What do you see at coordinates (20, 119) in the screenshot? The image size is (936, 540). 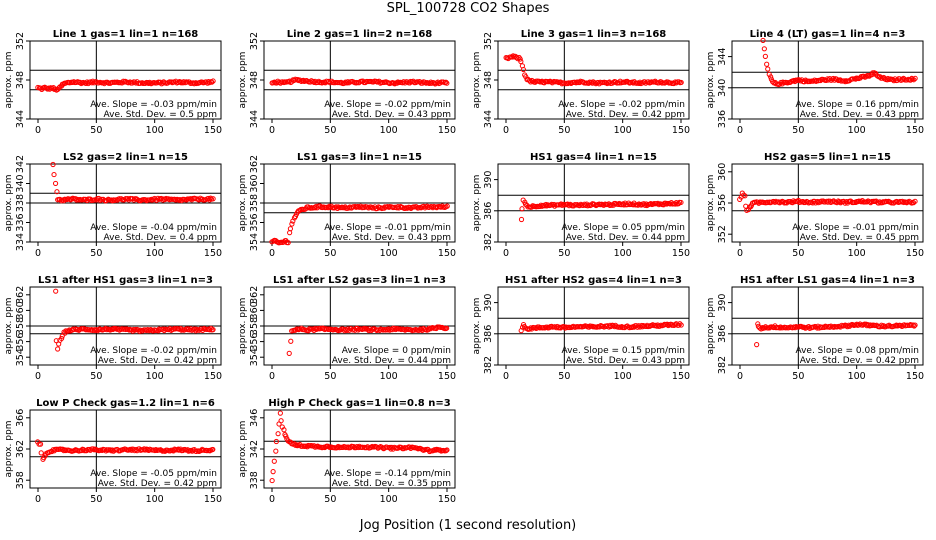 I see `y-tick-label: 344` at bounding box center [20, 119].